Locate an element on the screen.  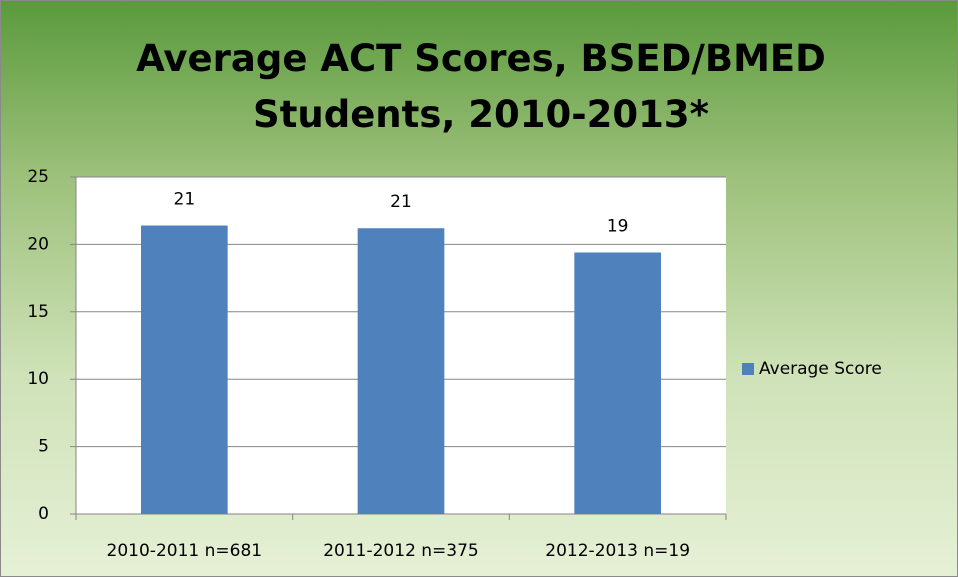
y-tick-label: 25 is located at coordinates (38, 177).